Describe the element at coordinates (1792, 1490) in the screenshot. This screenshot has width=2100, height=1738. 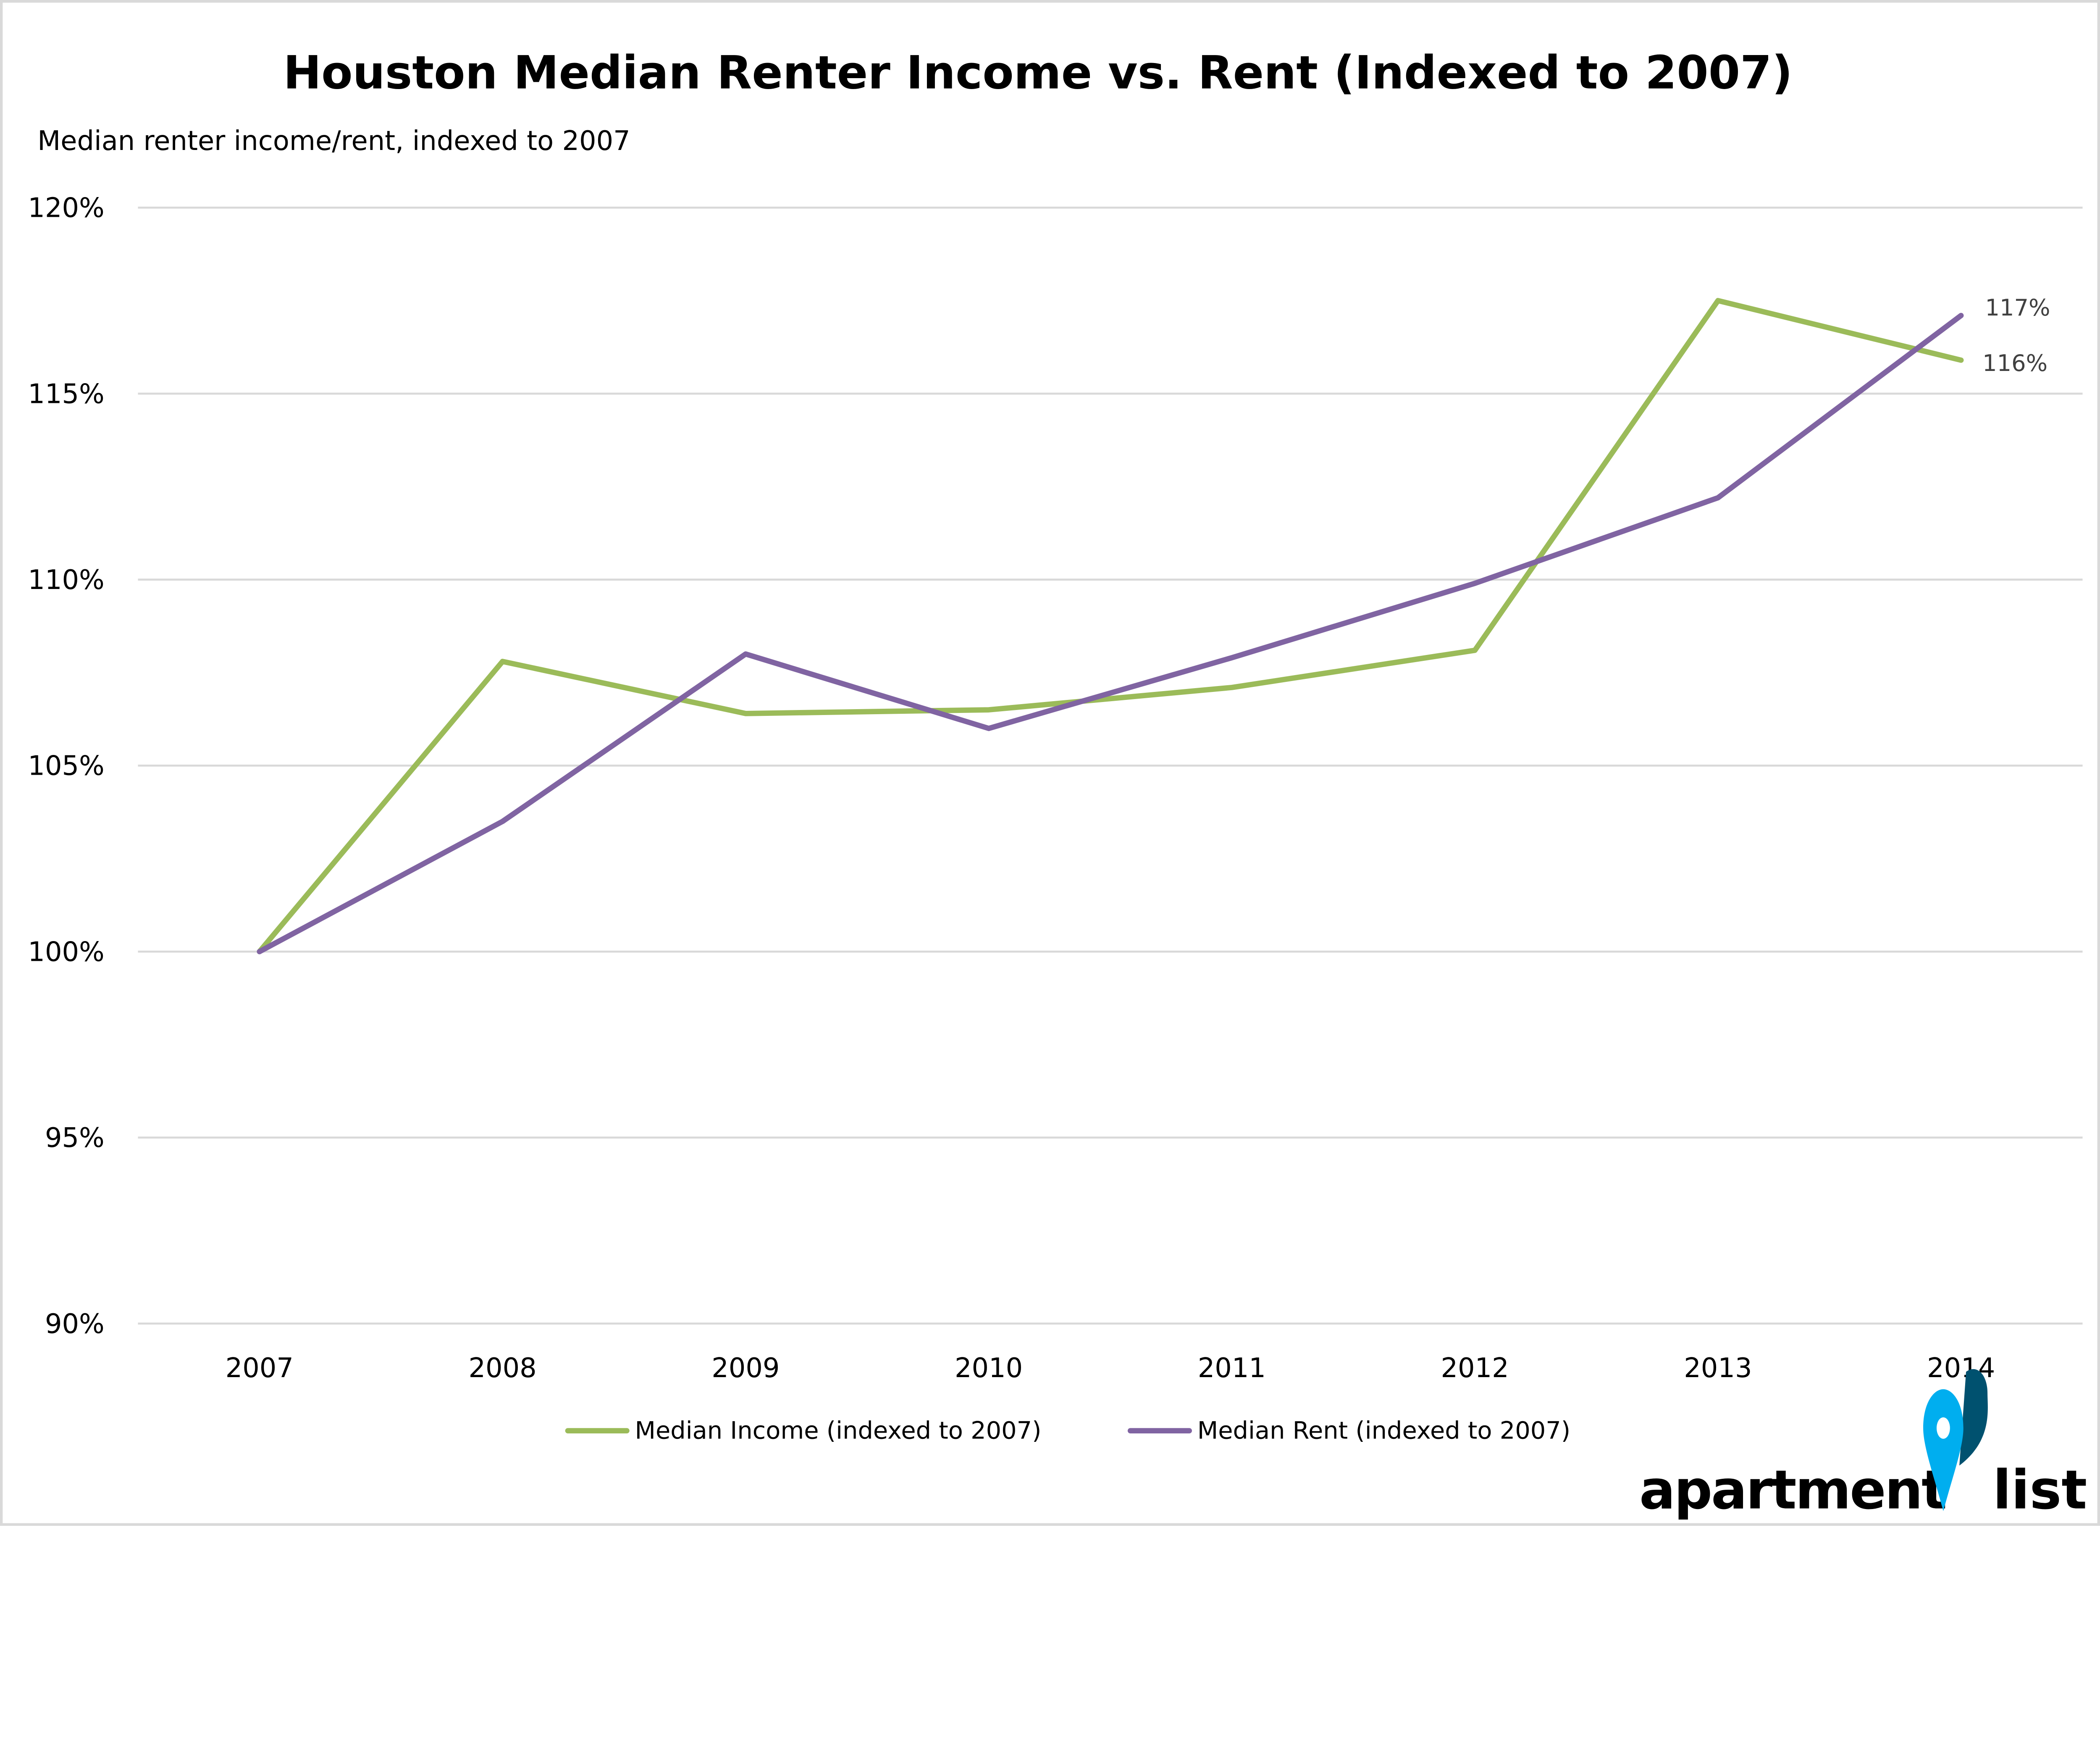
I see `logo-text-apartment: apartment` at that location.